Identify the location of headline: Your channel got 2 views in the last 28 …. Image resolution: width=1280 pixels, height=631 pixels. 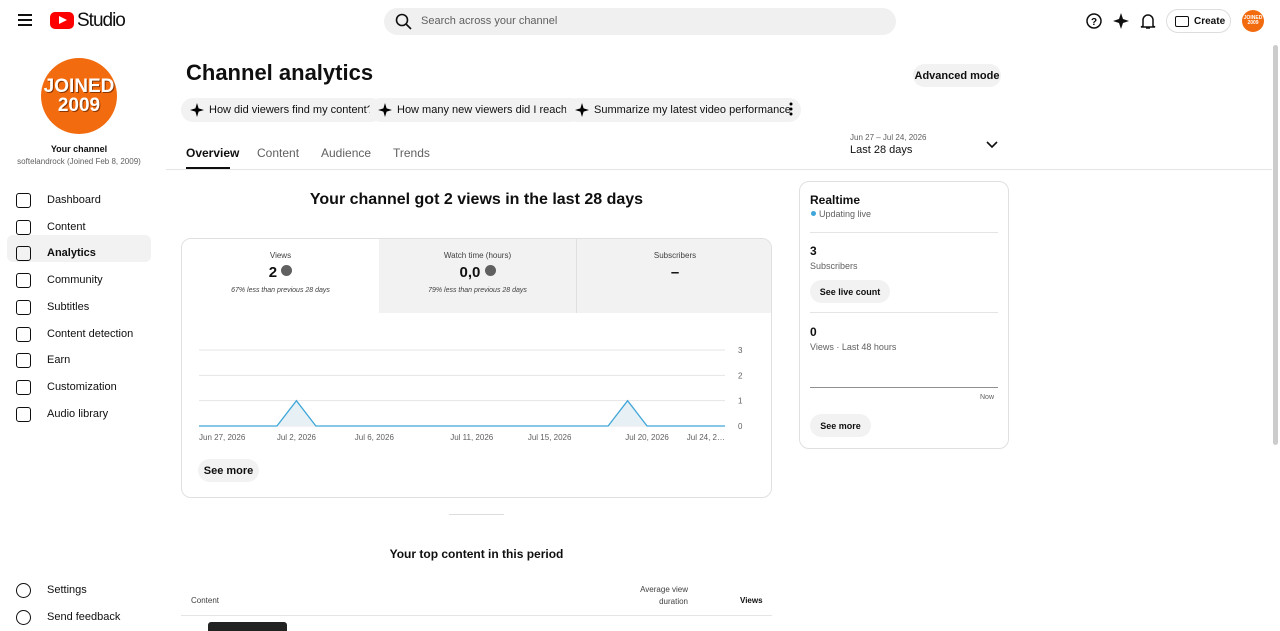
(476, 199).